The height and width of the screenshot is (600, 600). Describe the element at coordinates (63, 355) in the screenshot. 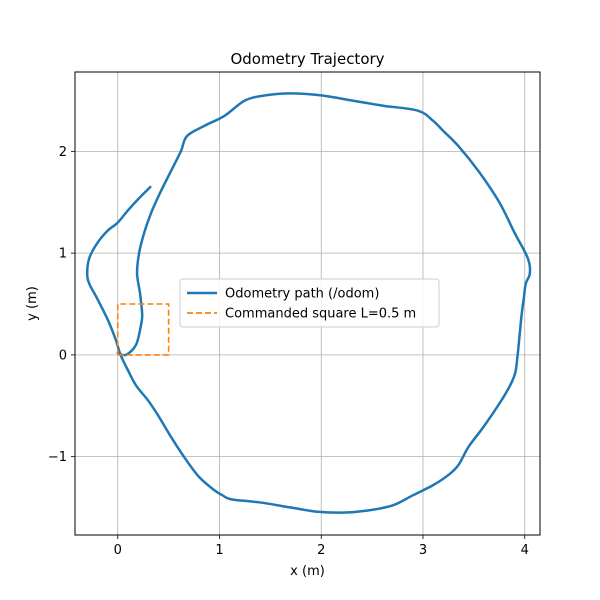

I see `y-tick-label: 0` at that location.